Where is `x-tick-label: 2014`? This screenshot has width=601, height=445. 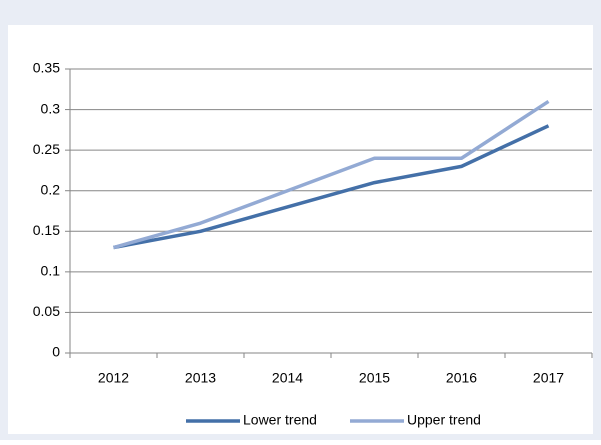
x-tick-label: 2014 is located at coordinates (287, 378).